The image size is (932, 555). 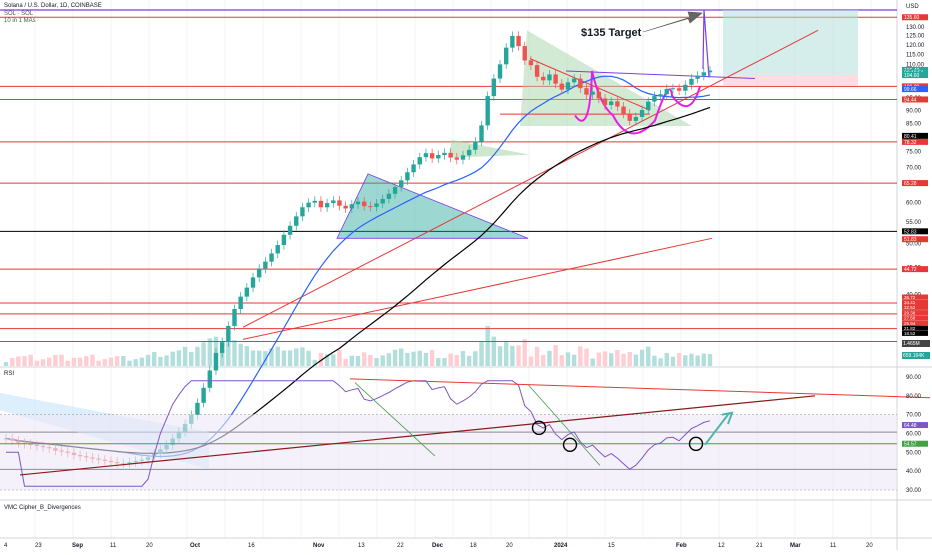 I want to click on price-axis-label: 130.00, so click(x=915, y=28).